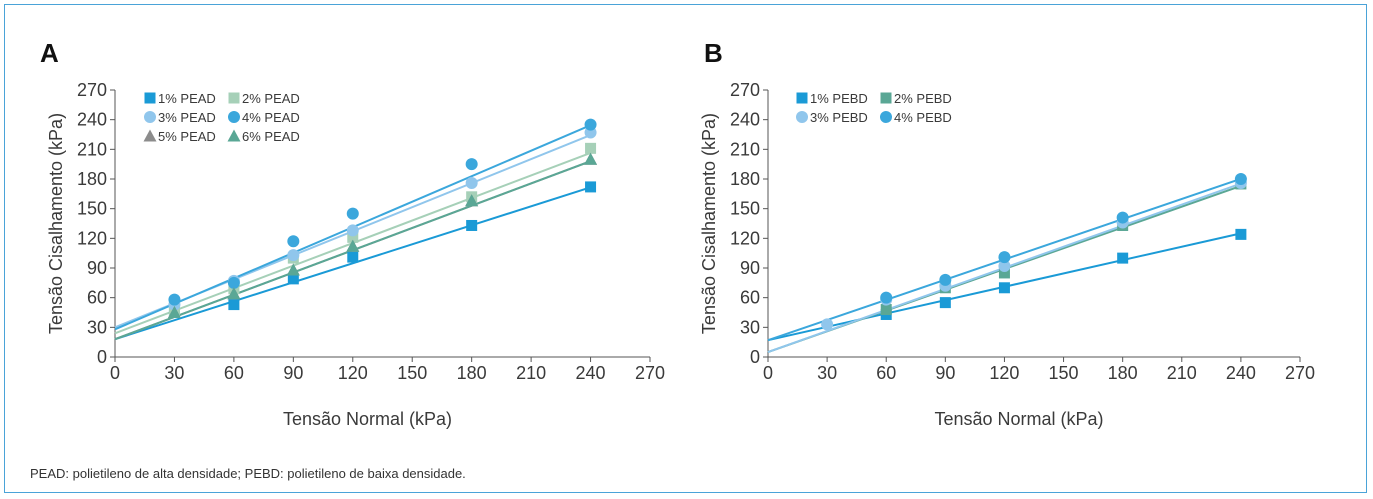 Image resolution: width=1373 pixels, height=499 pixels. I want to click on x-axis-title: Tensão Normal (kPa), so click(1018, 419).